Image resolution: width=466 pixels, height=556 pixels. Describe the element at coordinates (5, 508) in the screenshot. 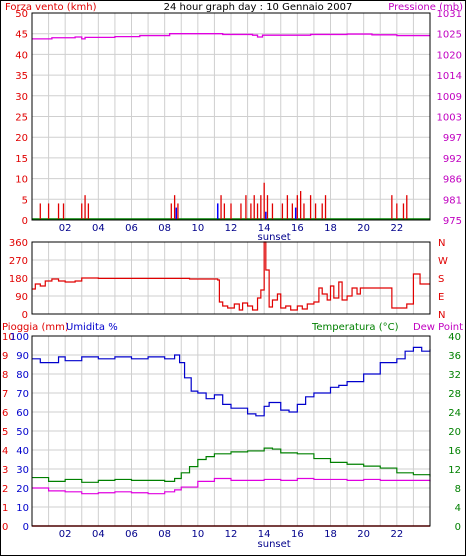

I see `panel3-y-rain-tick: 1` at that location.